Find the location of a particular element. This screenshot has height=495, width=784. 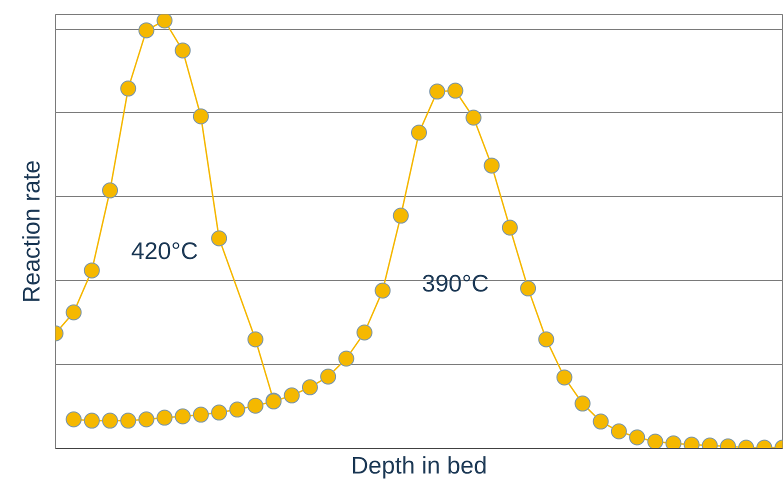

y-axis-title: Reaction rate is located at coordinates (32, 231).